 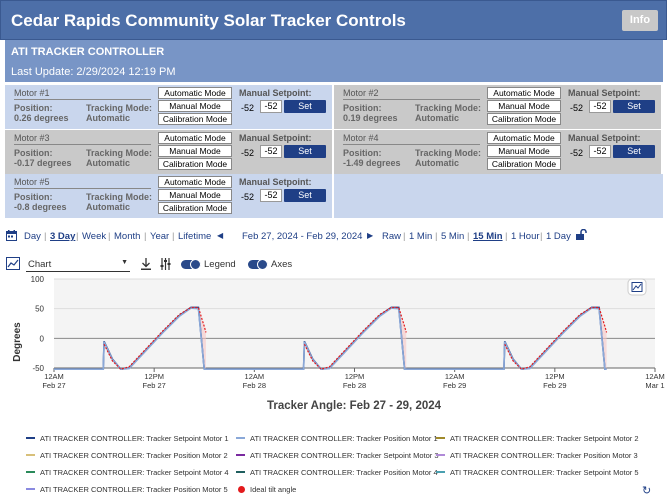 What do you see at coordinates (53, 385) in the screenshot?
I see `x-tick-date: Feb 27` at bounding box center [53, 385].